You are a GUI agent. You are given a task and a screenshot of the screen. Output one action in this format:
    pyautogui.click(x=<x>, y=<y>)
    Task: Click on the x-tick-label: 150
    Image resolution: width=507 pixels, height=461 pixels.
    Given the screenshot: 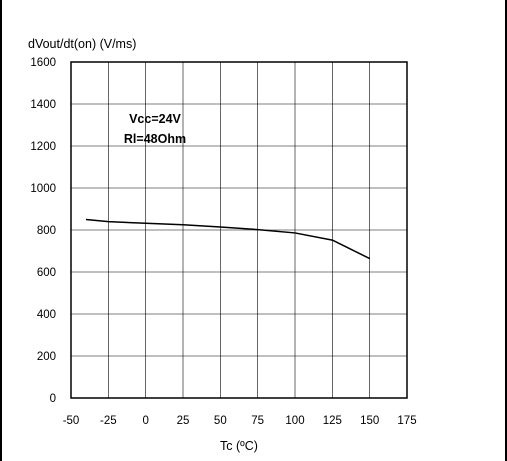 What is the action you would take?
    pyautogui.click(x=369, y=421)
    